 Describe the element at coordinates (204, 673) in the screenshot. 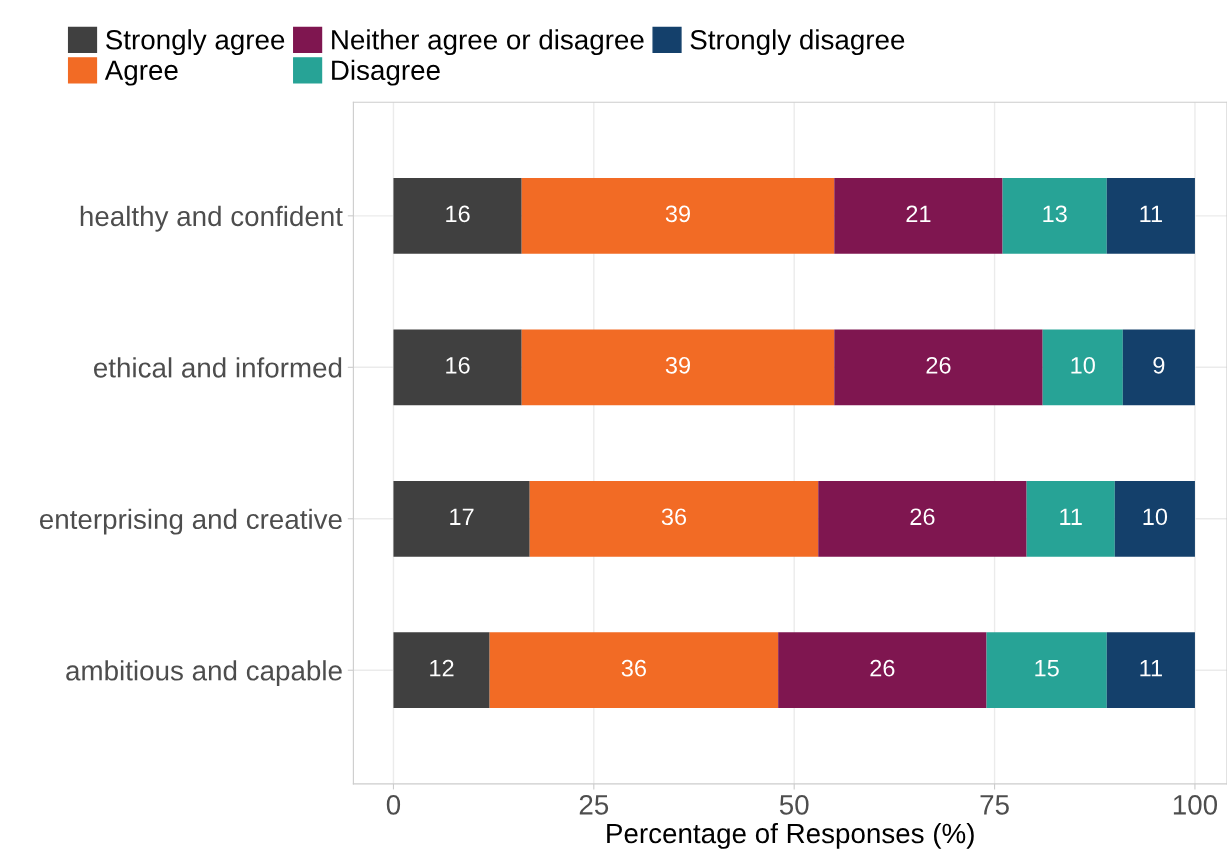

I see `y-tick-label: ambitious and capable` at that location.